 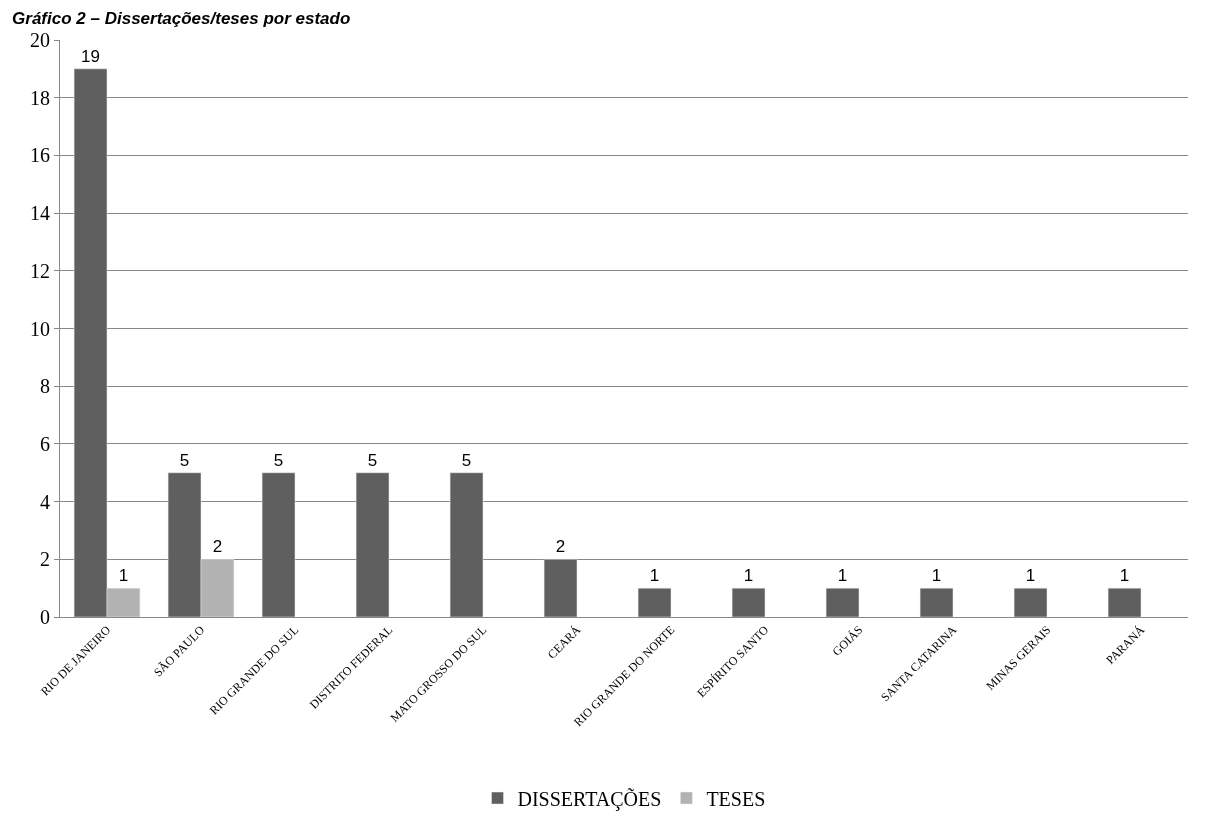 I want to click on y-tick-label: 4, so click(x=45, y=501).